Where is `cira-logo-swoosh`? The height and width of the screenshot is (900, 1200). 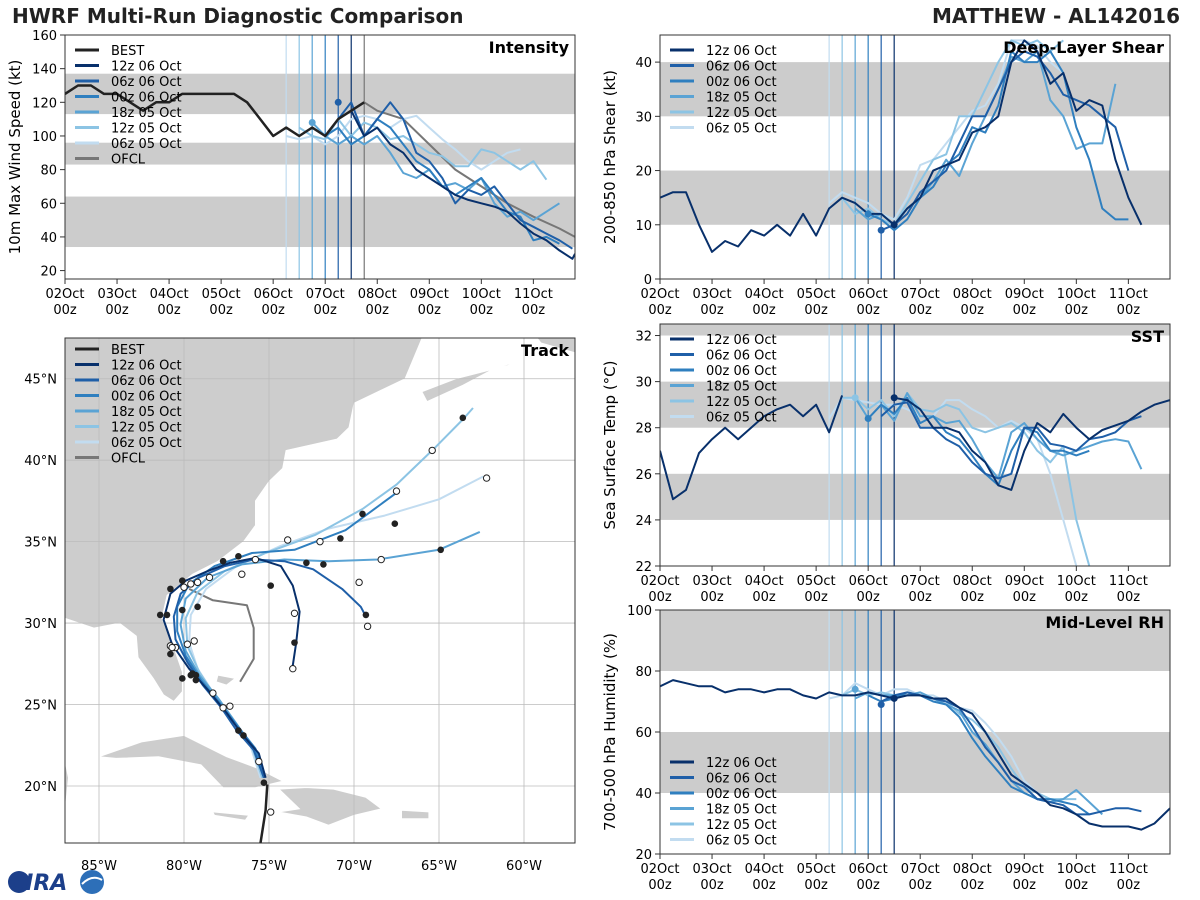 cira-logo-swoosh is located at coordinates (92, 880).